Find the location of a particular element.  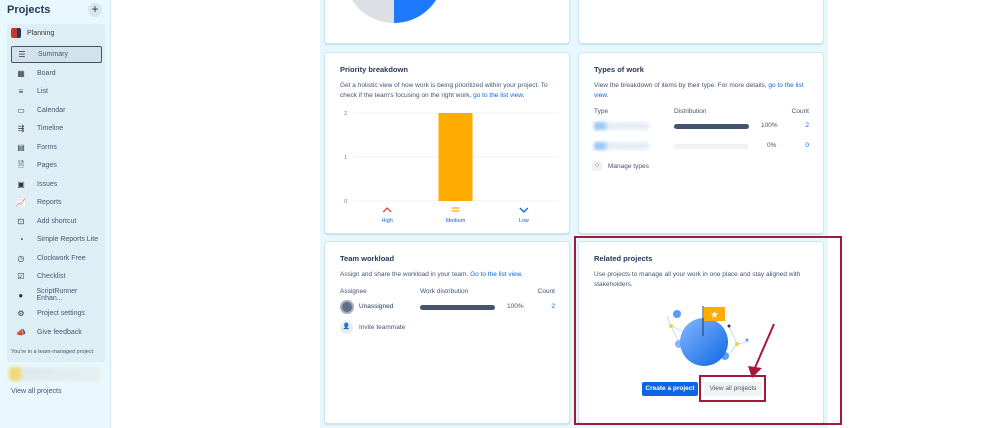

card-title: Team workload is located at coordinates (367, 258).